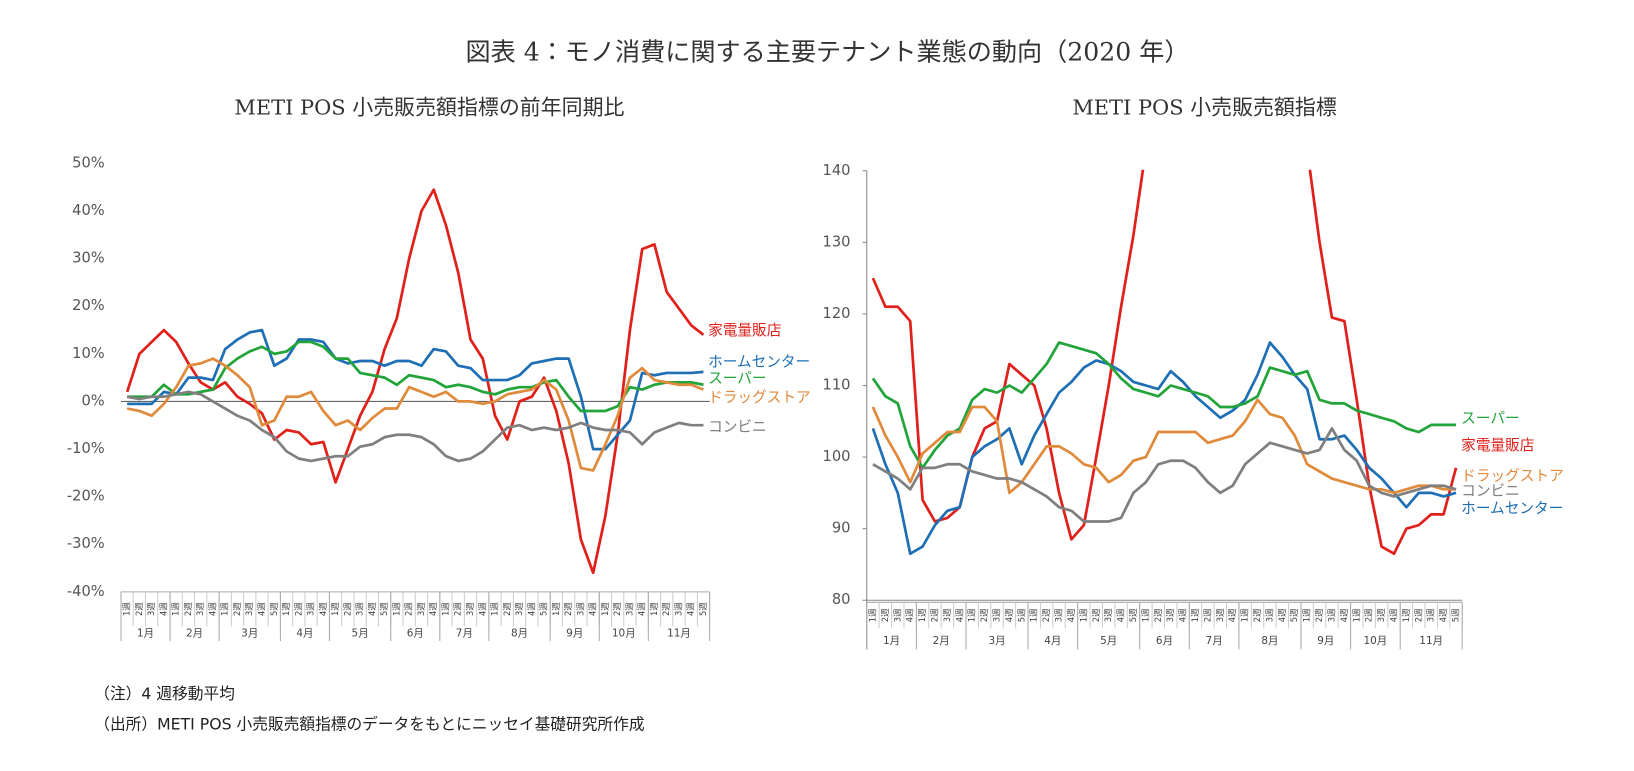 The height and width of the screenshot is (771, 1634). Describe the element at coordinates (429, 107) in the screenshot. I see `chart-title: METI POS 小売販売額指標の前年同期比` at that location.